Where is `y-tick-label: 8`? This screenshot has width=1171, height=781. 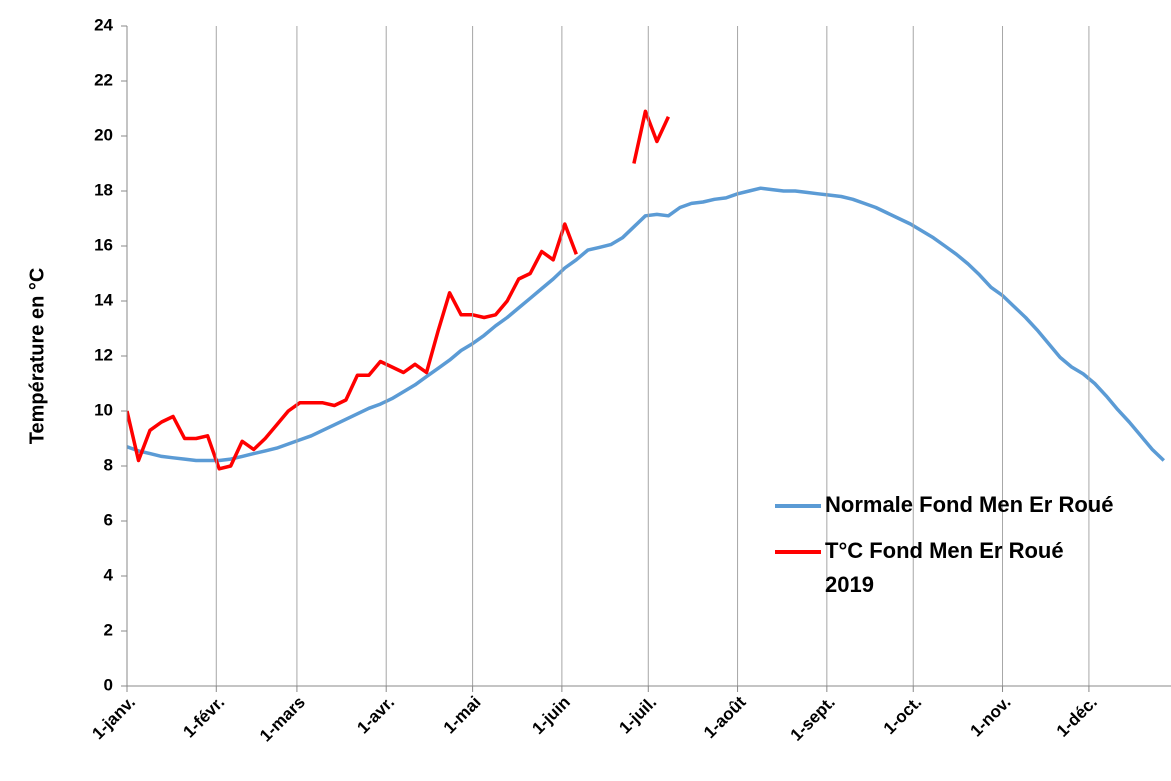
y-tick-label: 8 is located at coordinates (108, 464).